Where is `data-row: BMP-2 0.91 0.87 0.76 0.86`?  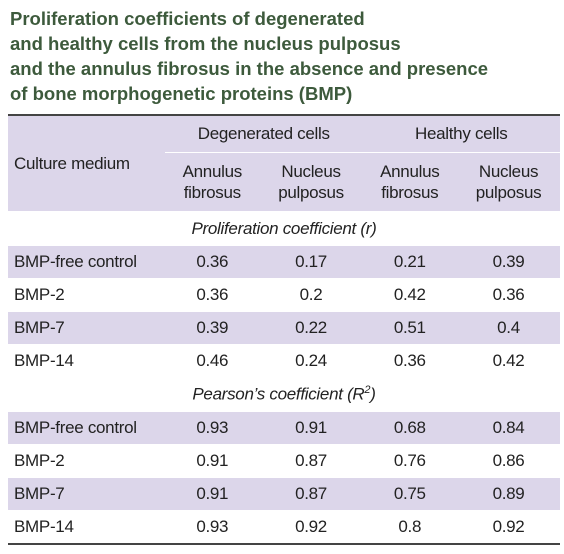
data-row: BMP-2 0.91 0.87 0.76 0.86 is located at coordinates (284, 461).